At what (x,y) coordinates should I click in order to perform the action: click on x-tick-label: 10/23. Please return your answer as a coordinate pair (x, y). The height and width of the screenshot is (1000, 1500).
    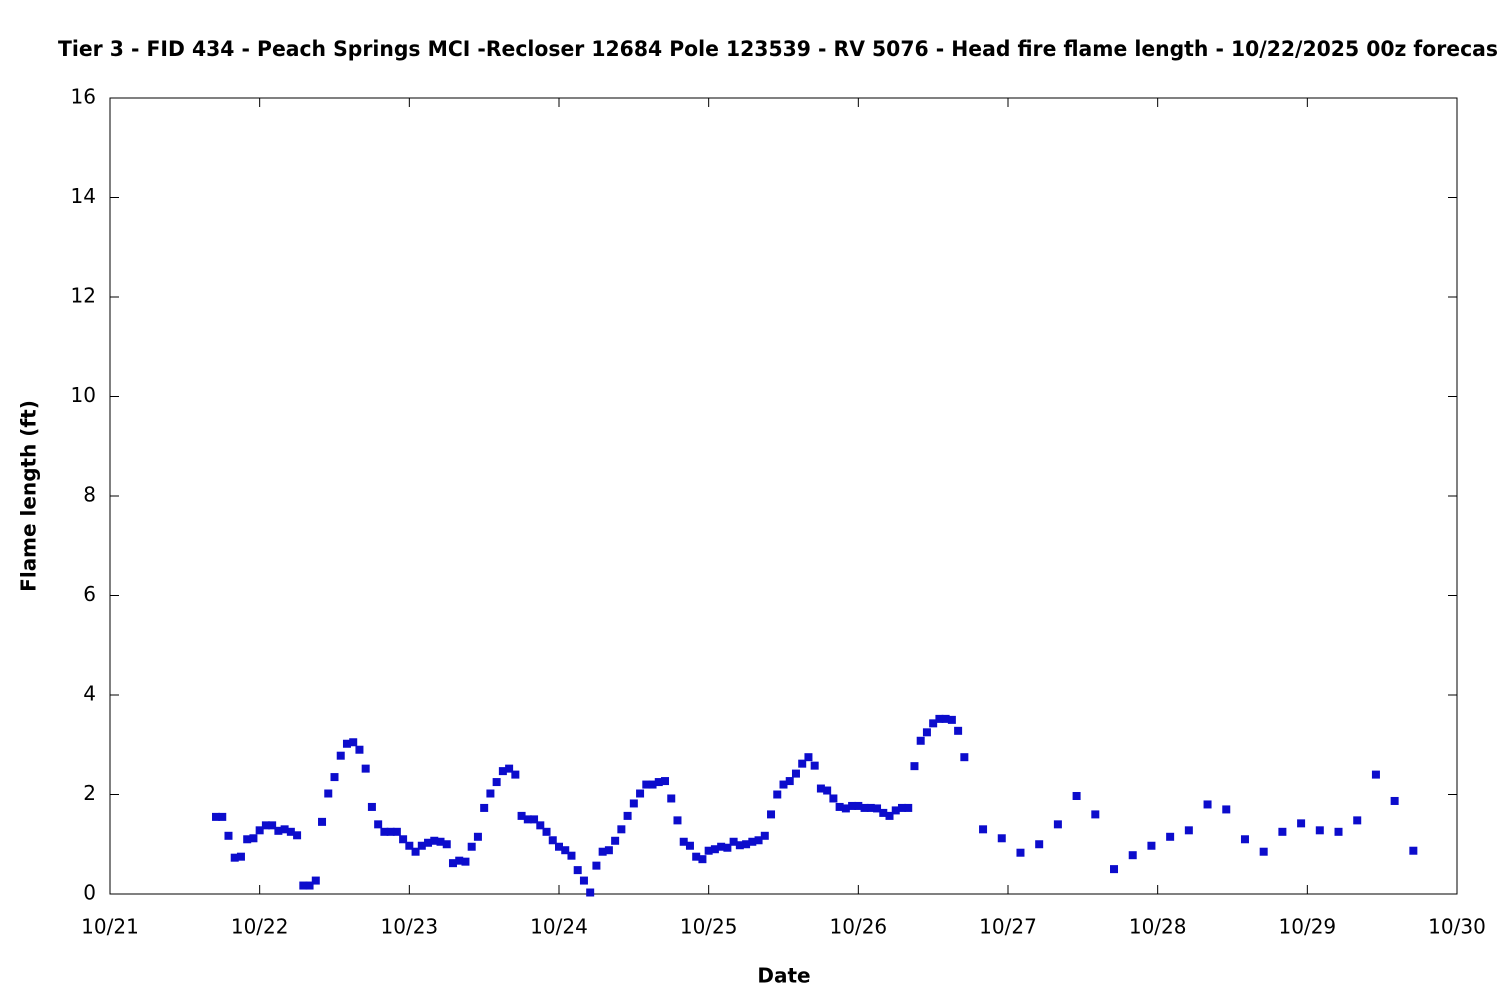
    Looking at the image, I should click on (410, 927).